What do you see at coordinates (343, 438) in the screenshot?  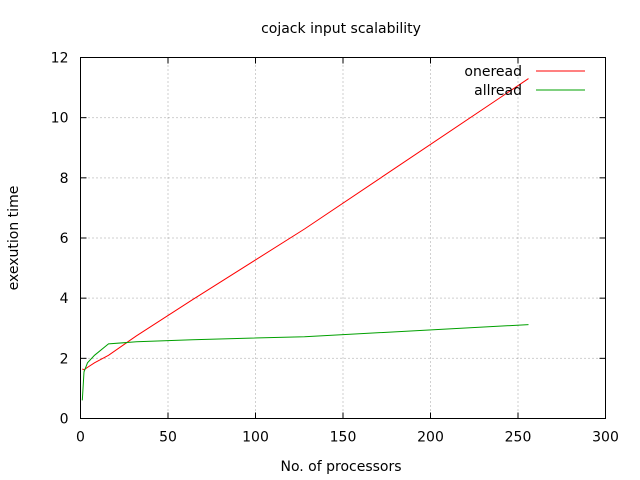 I see `x-tick-label: 150` at bounding box center [343, 438].